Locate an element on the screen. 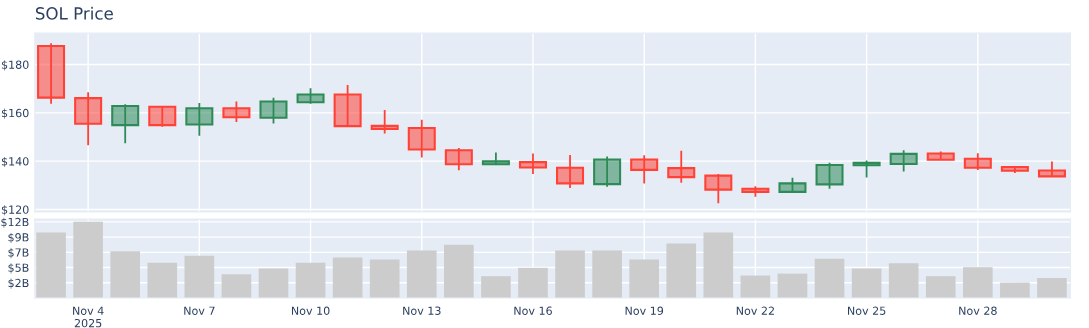 This screenshot has width=1089, height=328. x-tick-label: Nov 22 is located at coordinates (755, 310).